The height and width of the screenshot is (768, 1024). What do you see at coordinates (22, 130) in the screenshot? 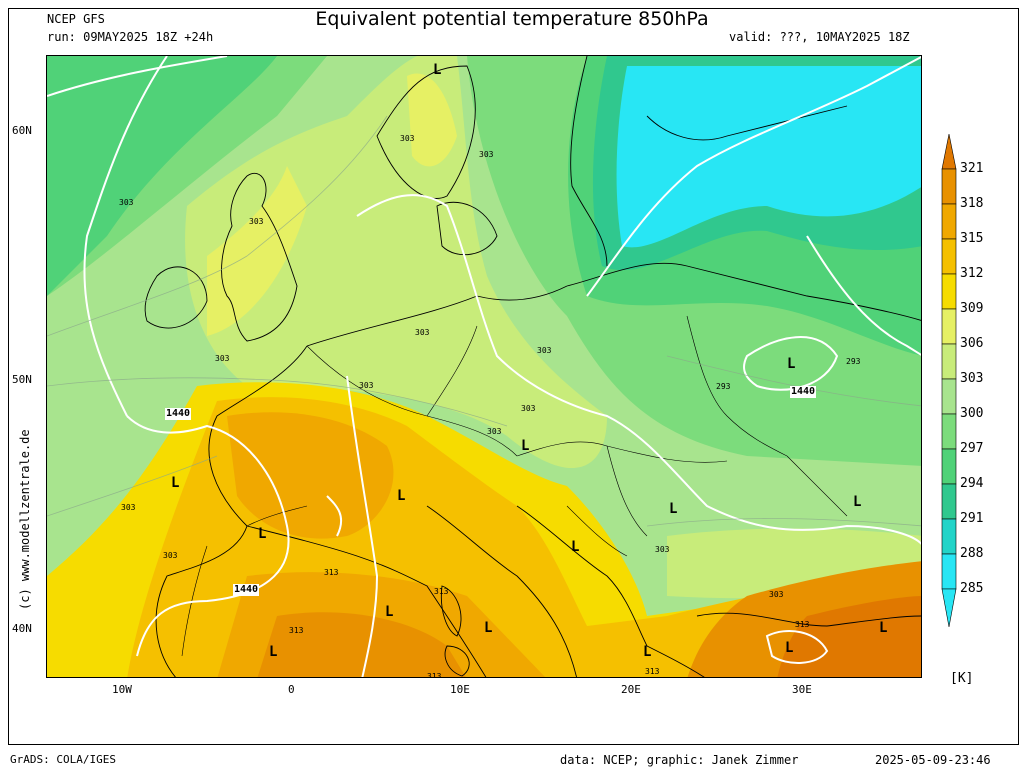
I see `lat-label: 60N` at bounding box center [22, 130].